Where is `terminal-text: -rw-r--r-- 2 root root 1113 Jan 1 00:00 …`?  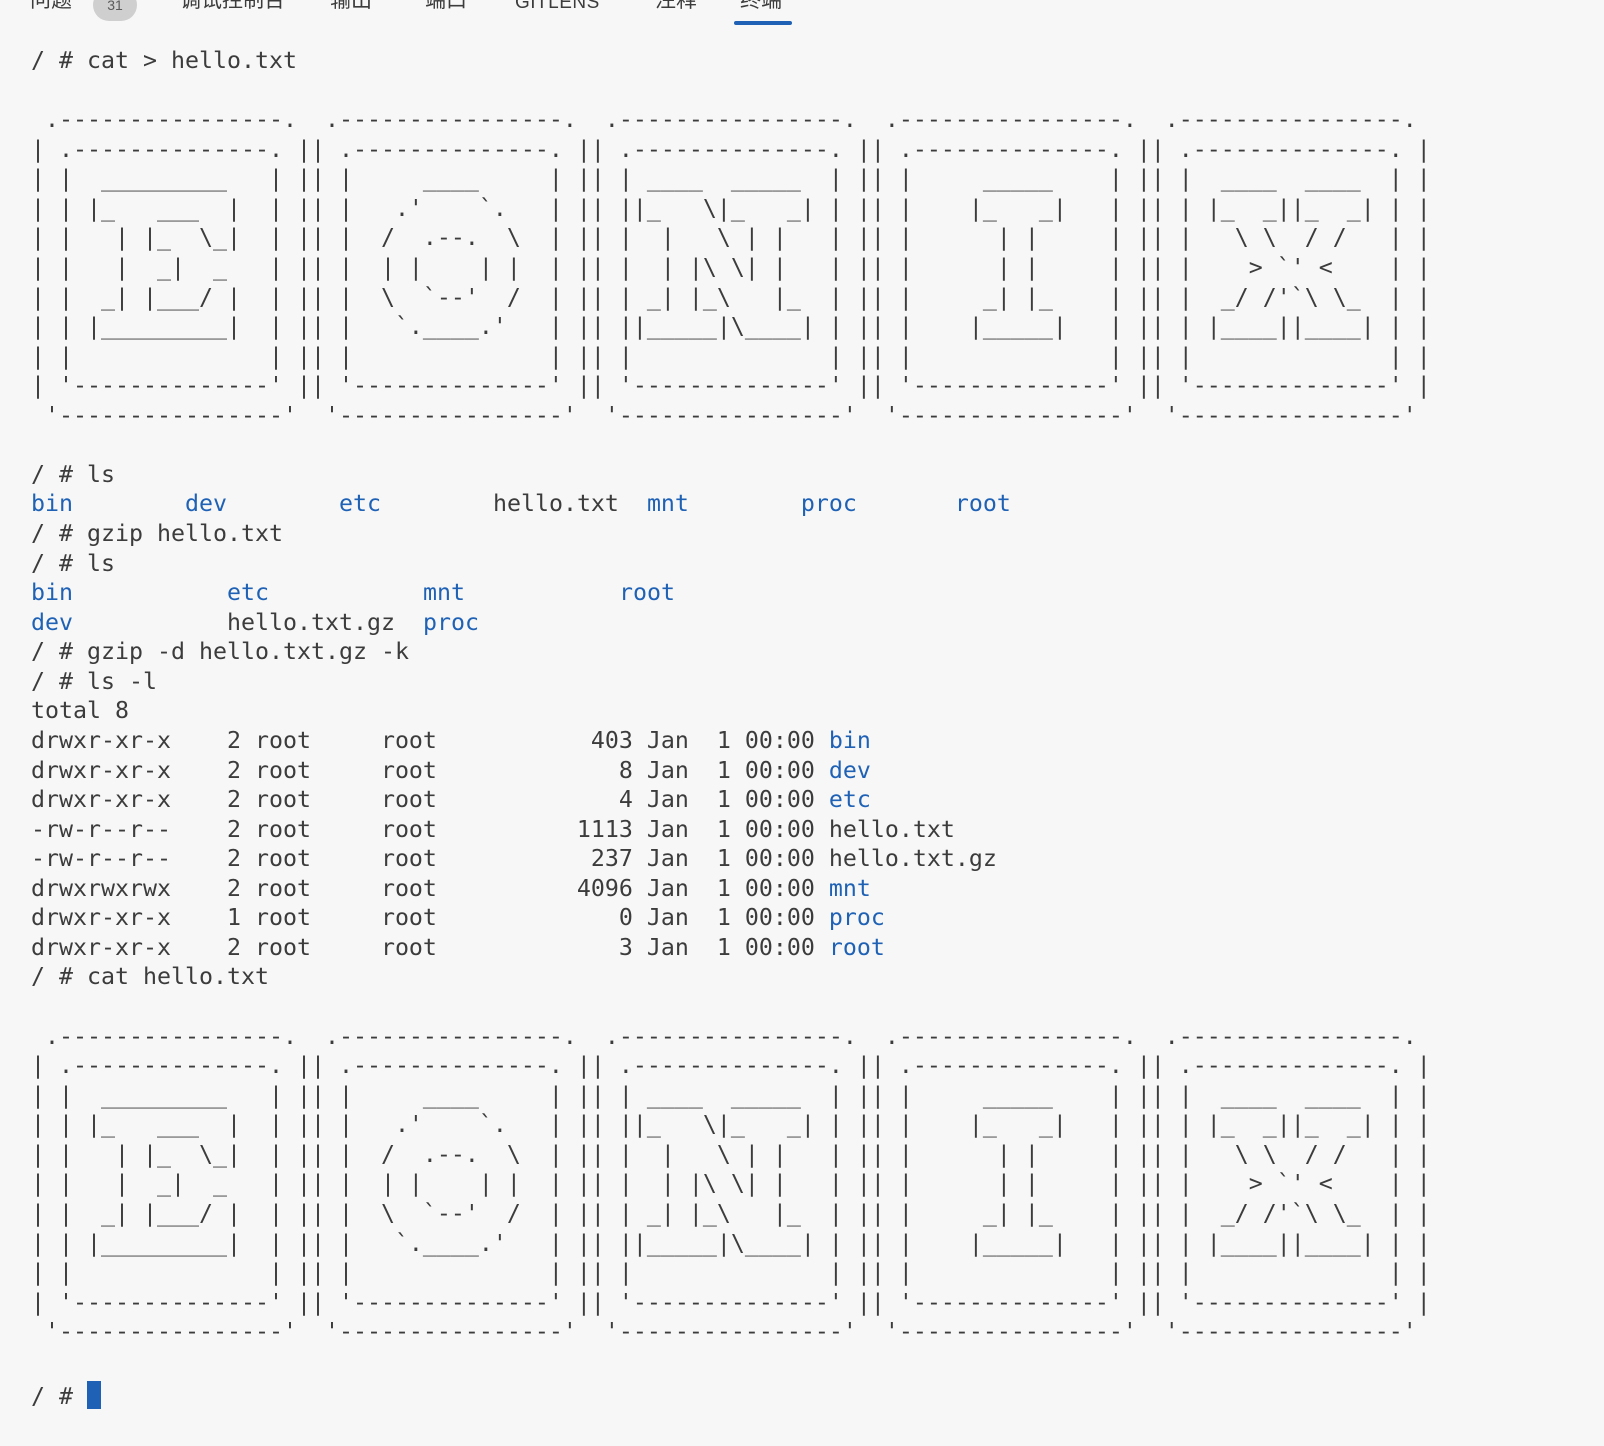
terminal-text: -rw-r--r-- 2 root root 1113 Jan 1 00:00 … is located at coordinates (493, 829).